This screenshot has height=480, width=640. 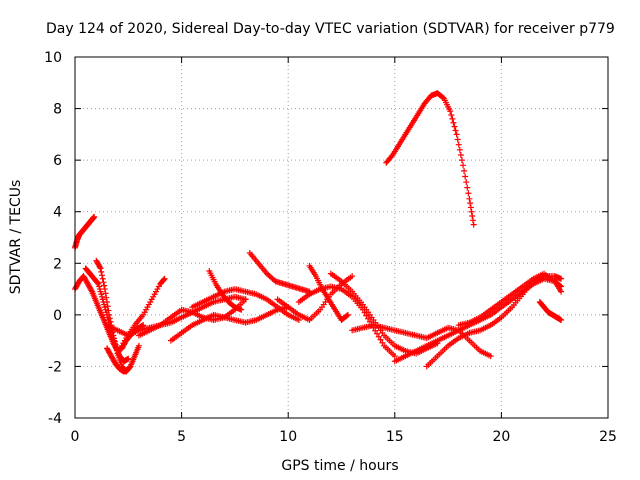 I want to click on y-tick-label: 4, so click(x=57, y=213).